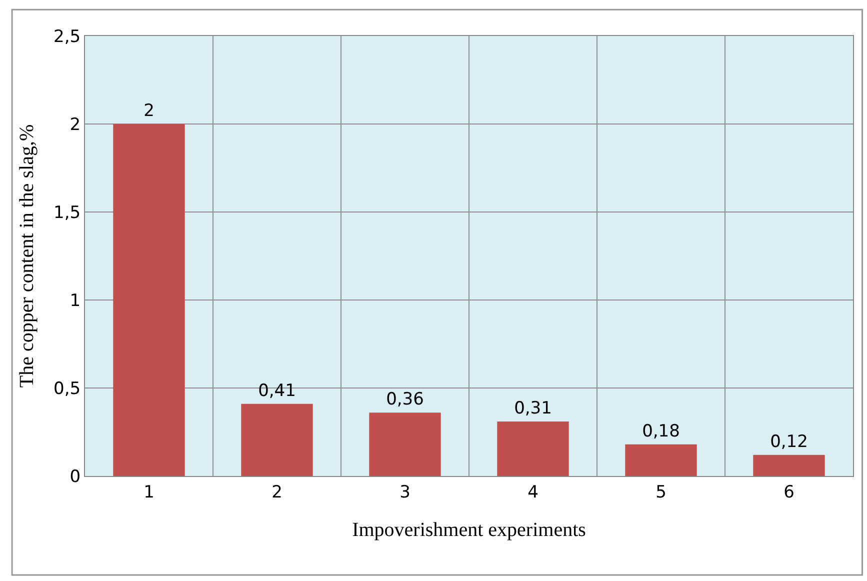 This screenshot has height=581, width=867. What do you see at coordinates (469, 529) in the screenshot?
I see `x-axis-title: Impoverishment experiments` at bounding box center [469, 529].